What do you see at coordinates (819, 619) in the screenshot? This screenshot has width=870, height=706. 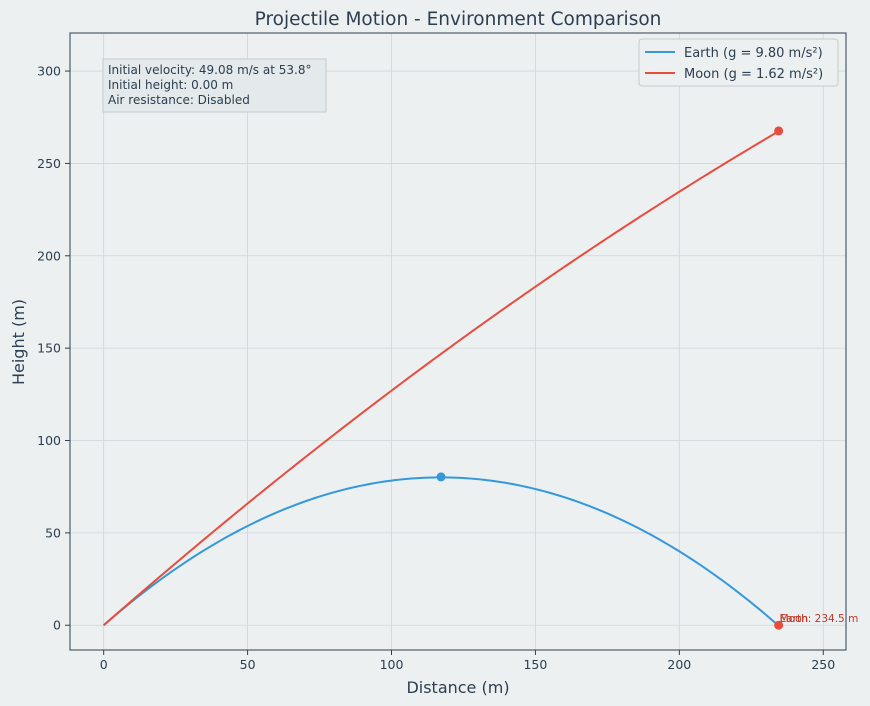 I see `annotation-label: Earth: 234.5 m` at bounding box center [819, 619].